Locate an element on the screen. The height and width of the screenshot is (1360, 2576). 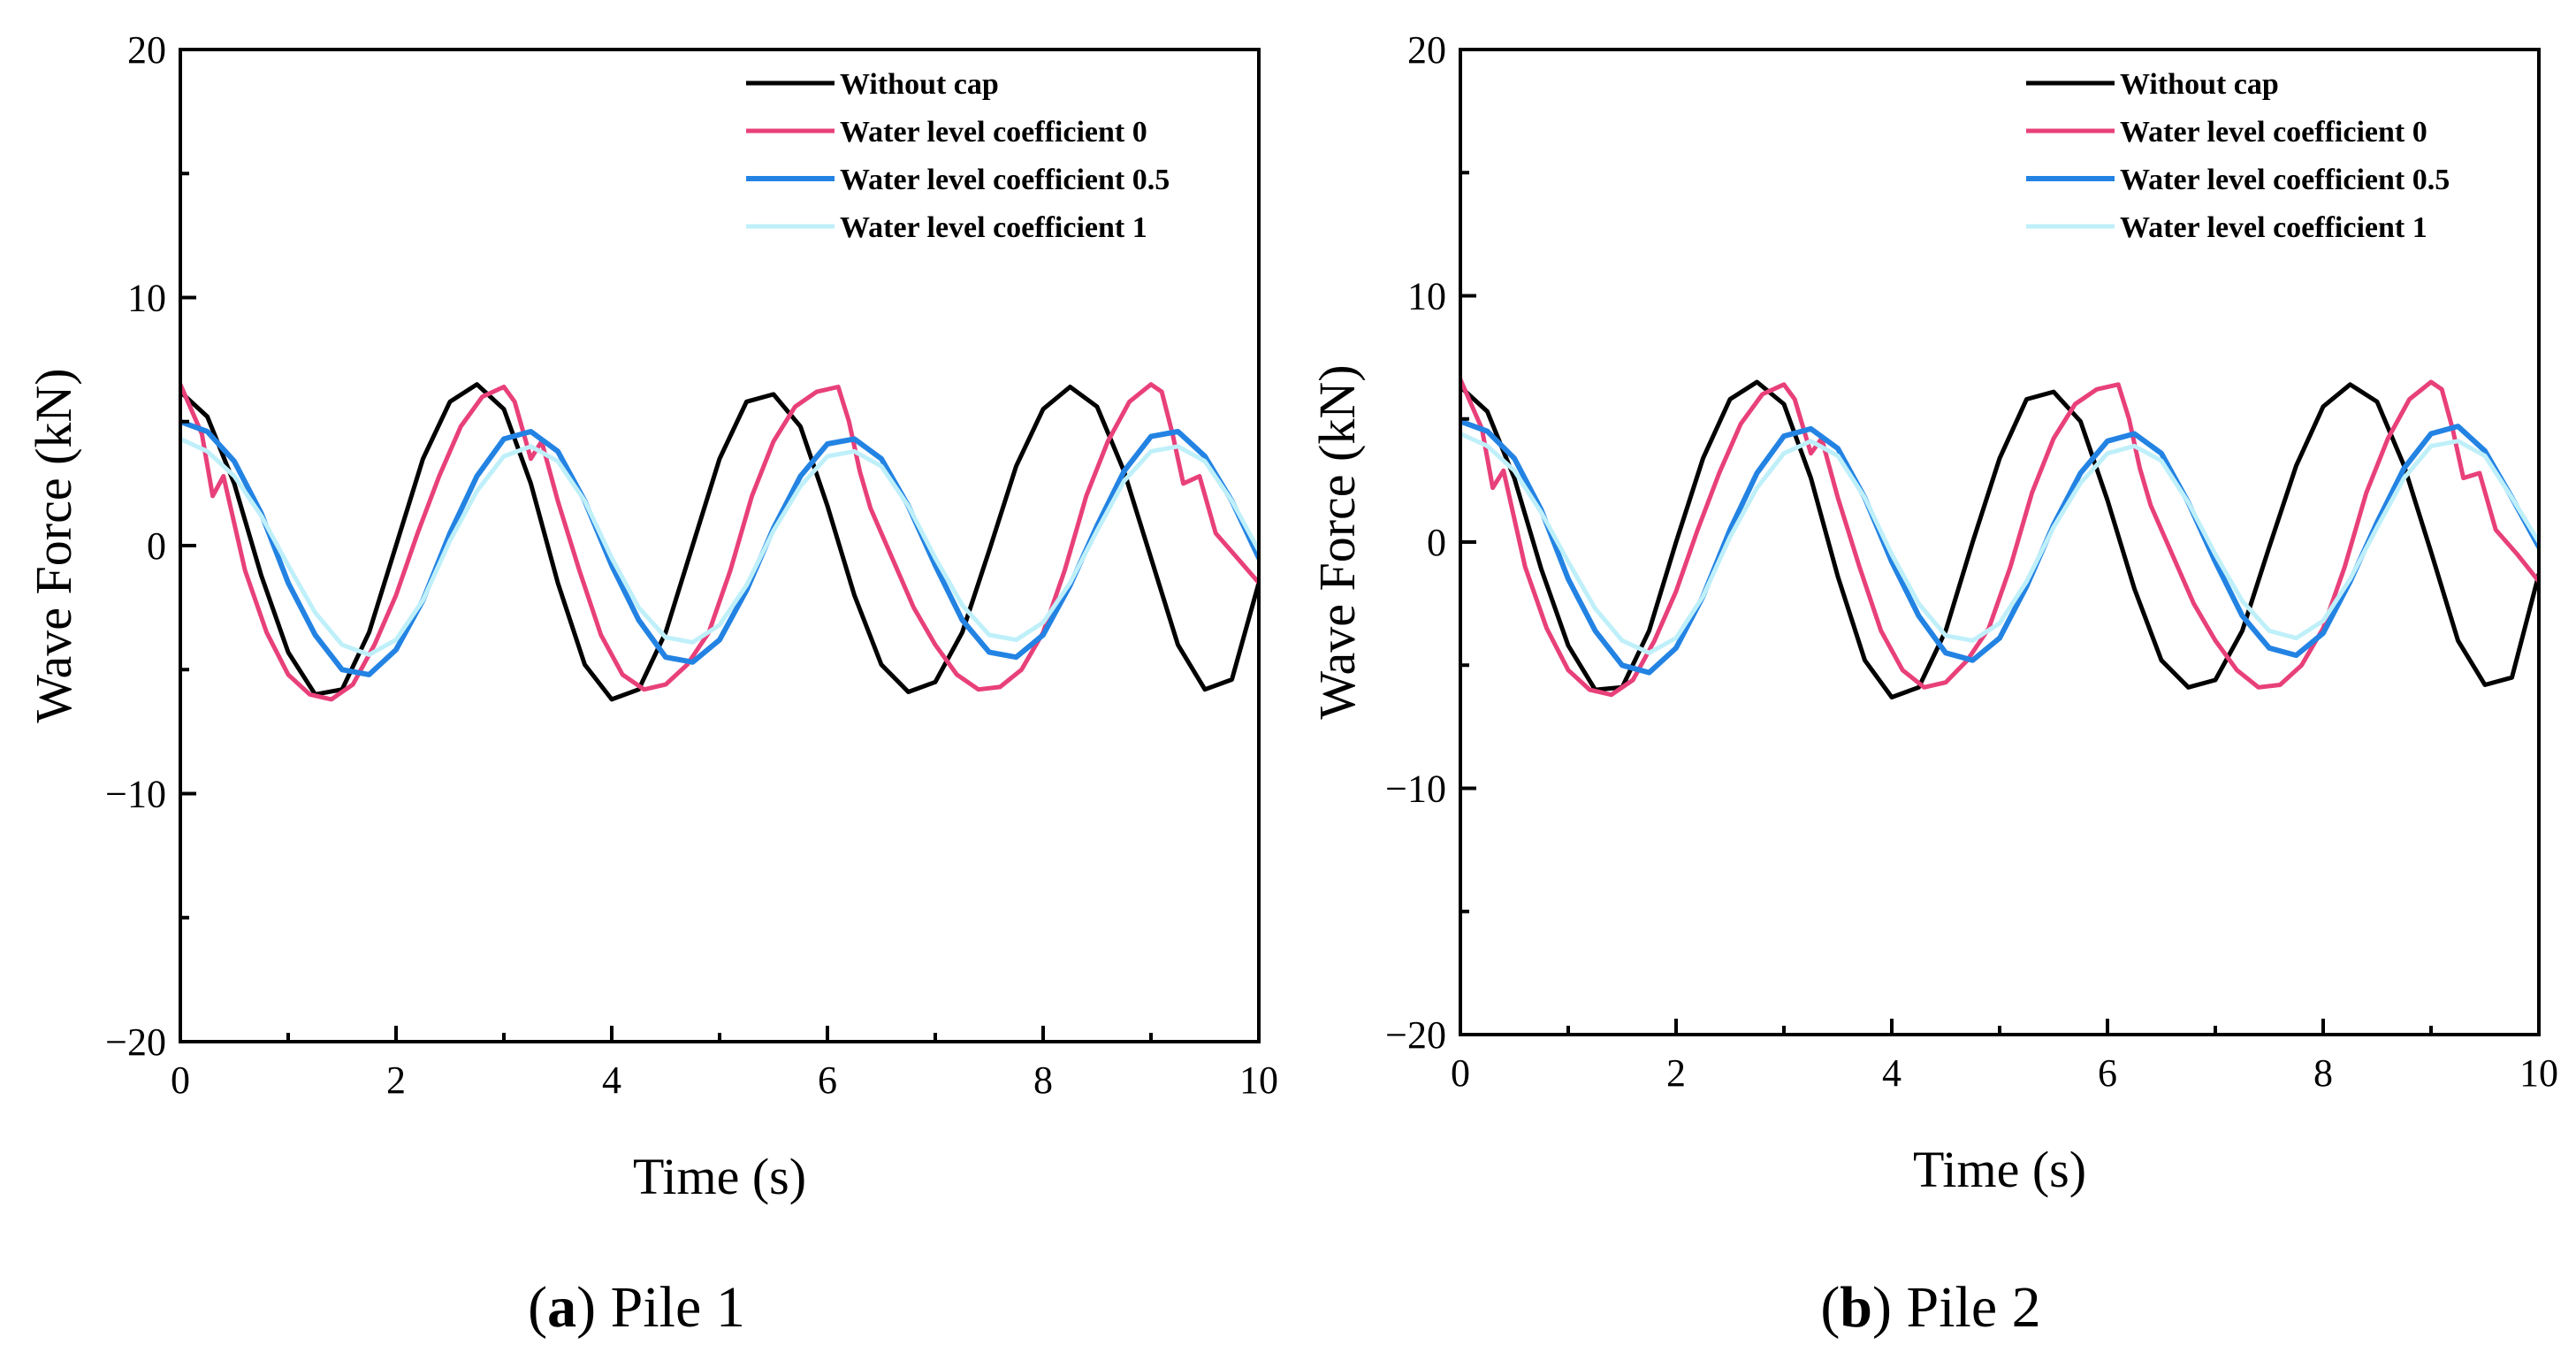
caption-a-text: Pile 1 is located at coordinates (678, 1307).